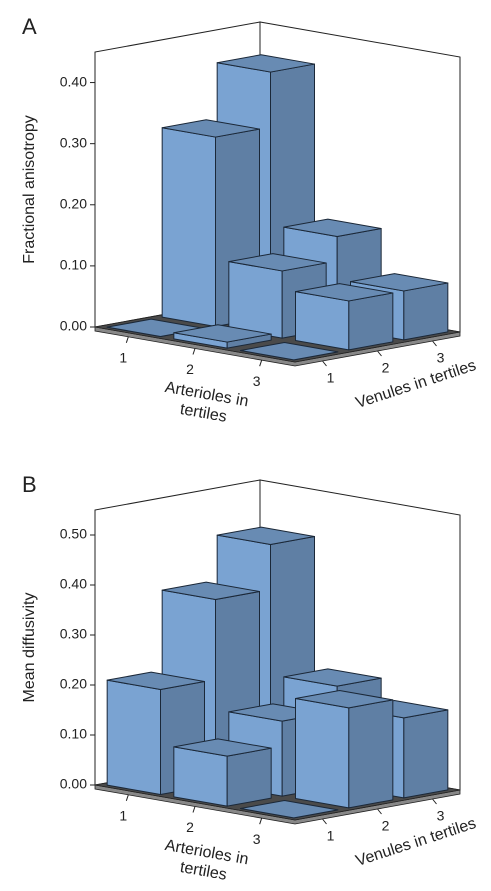 This screenshot has height=891, width=491. What do you see at coordinates (29, 26) in the screenshot?
I see `panel-label: A` at bounding box center [29, 26].